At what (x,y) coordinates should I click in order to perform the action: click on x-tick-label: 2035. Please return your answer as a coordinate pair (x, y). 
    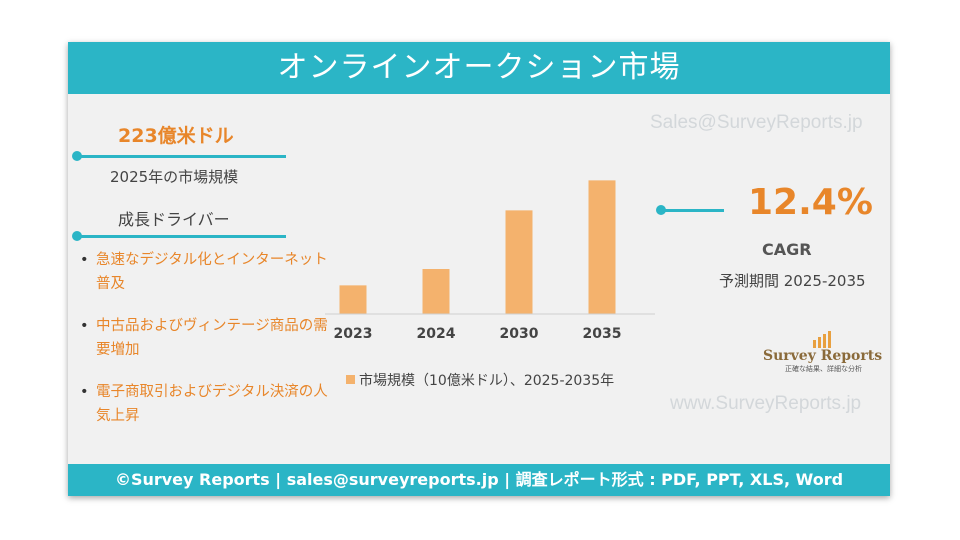
    Looking at the image, I should click on (602, 334).